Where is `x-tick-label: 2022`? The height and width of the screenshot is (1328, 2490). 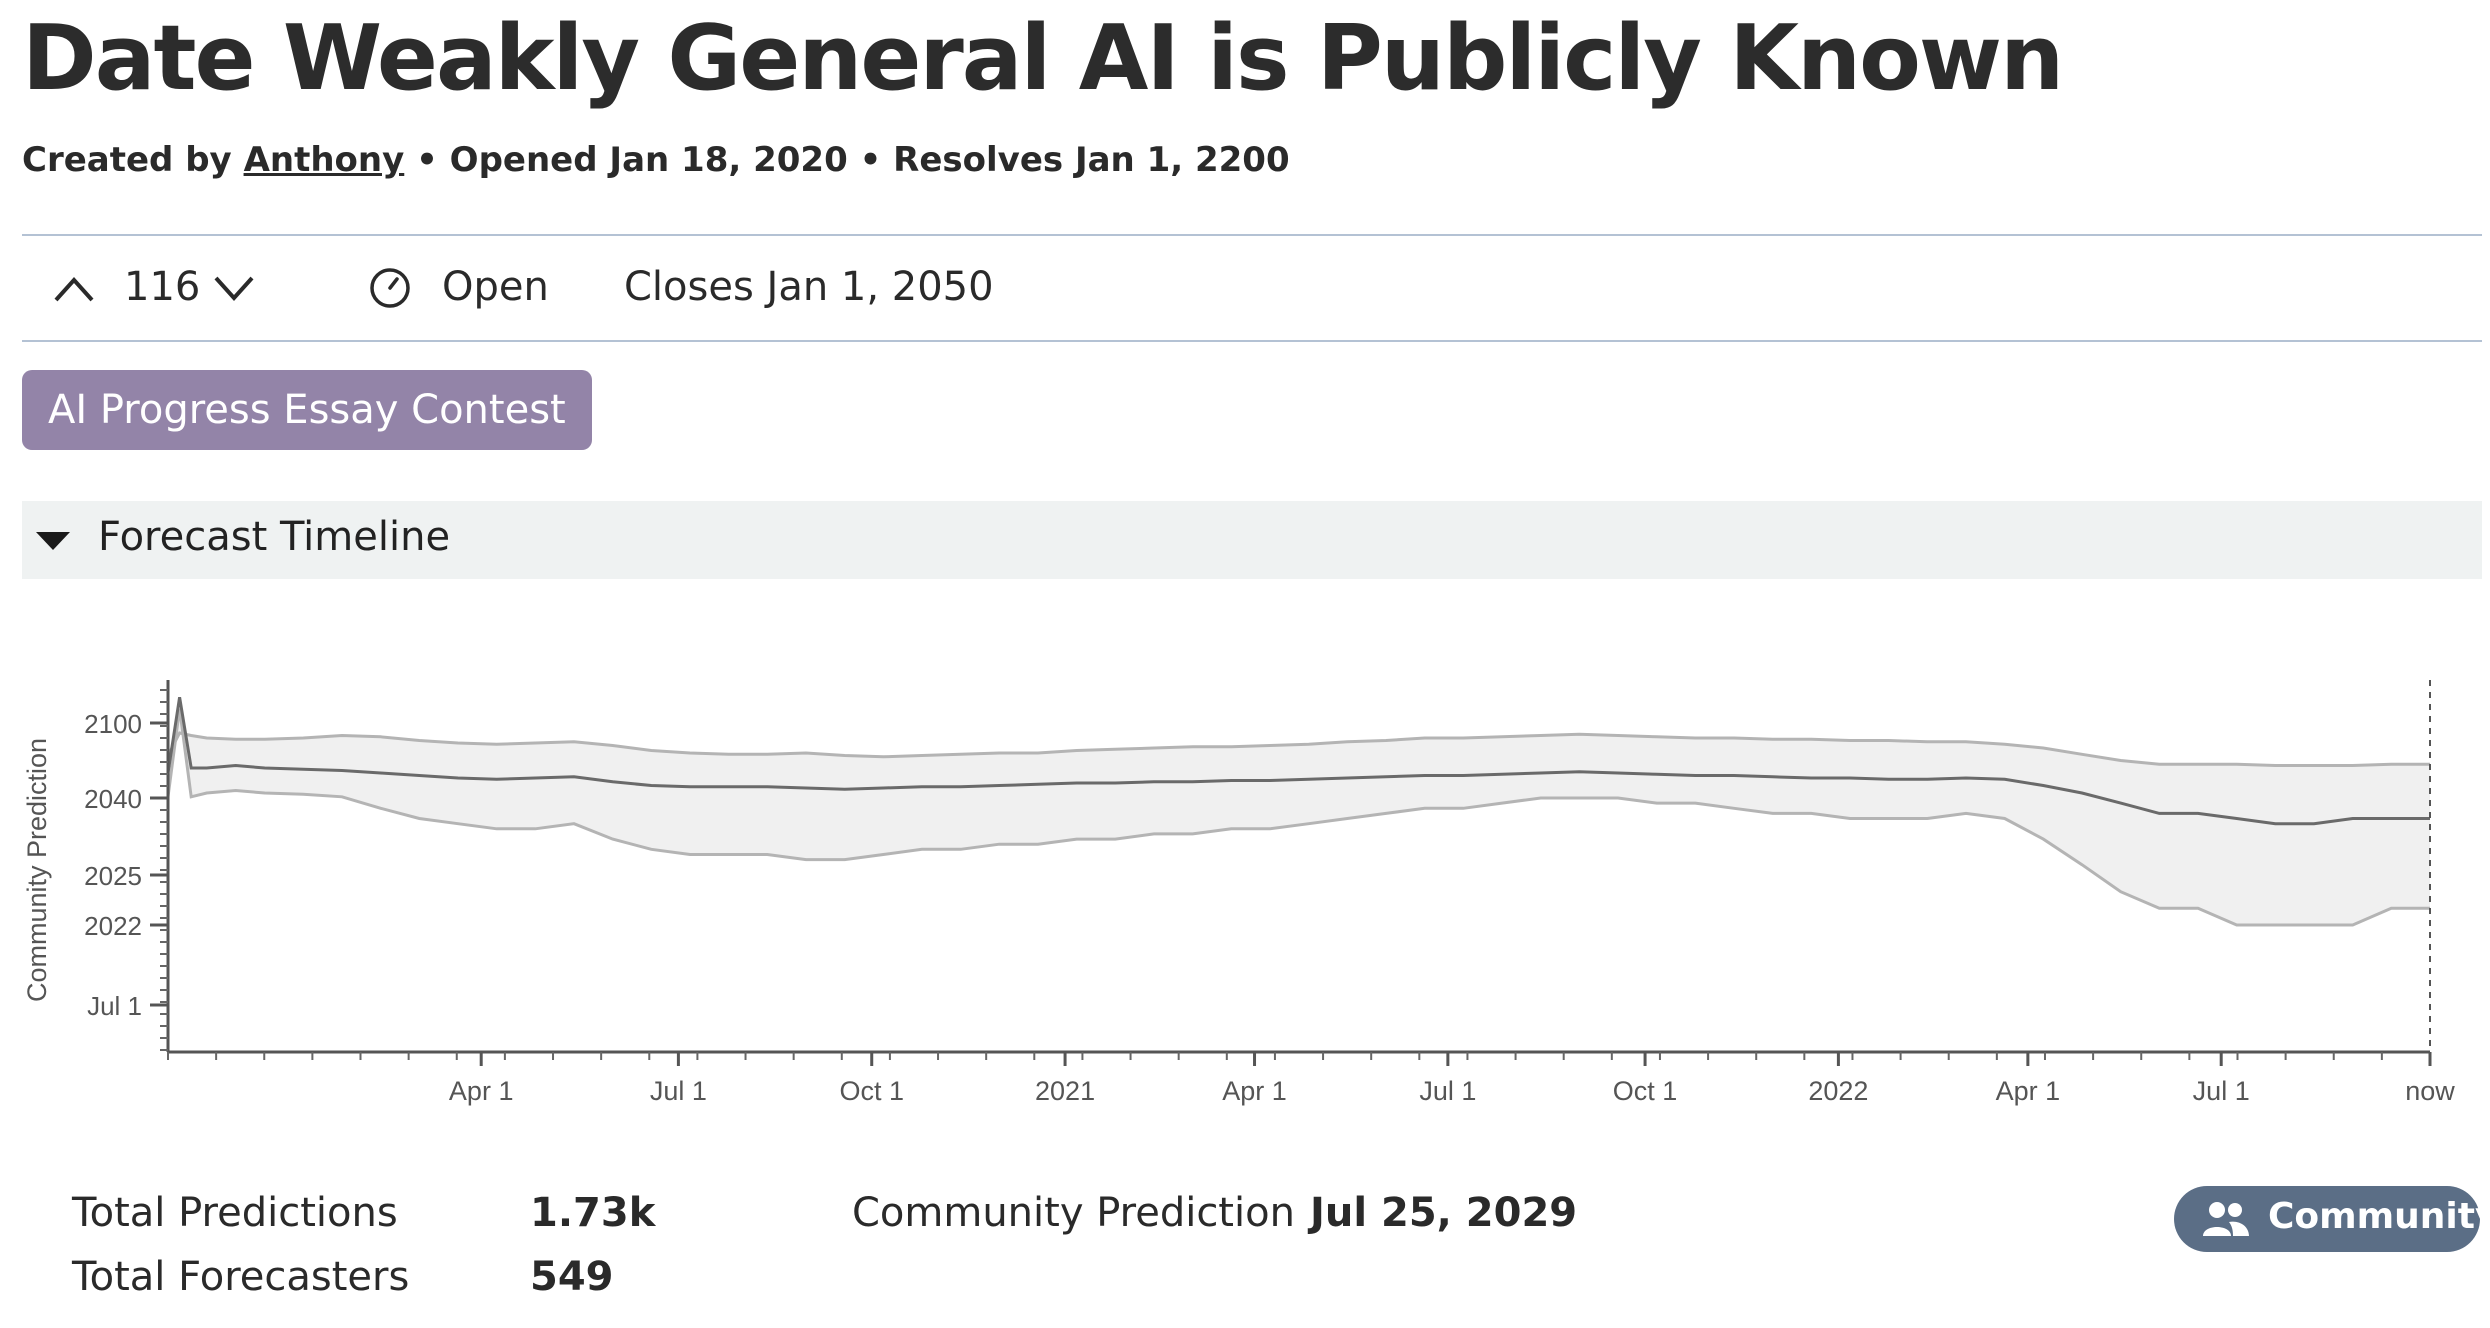
x-tick-label: 2022 is located at coordinates (1838, 1091).